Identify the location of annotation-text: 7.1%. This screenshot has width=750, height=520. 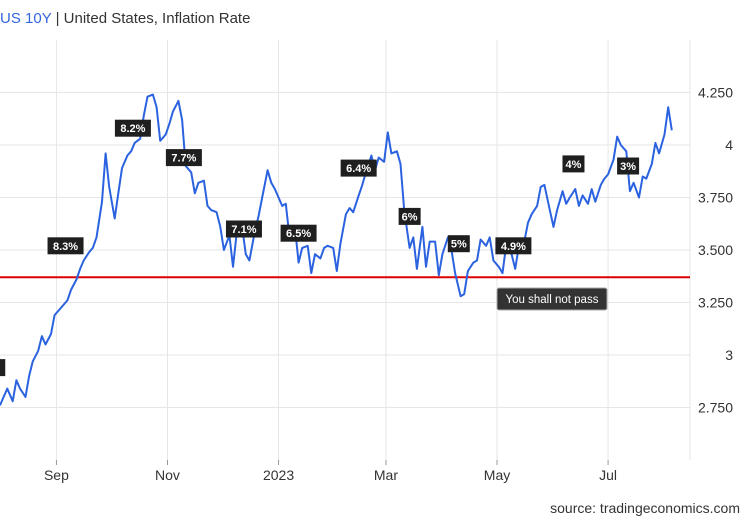
(243, 230).